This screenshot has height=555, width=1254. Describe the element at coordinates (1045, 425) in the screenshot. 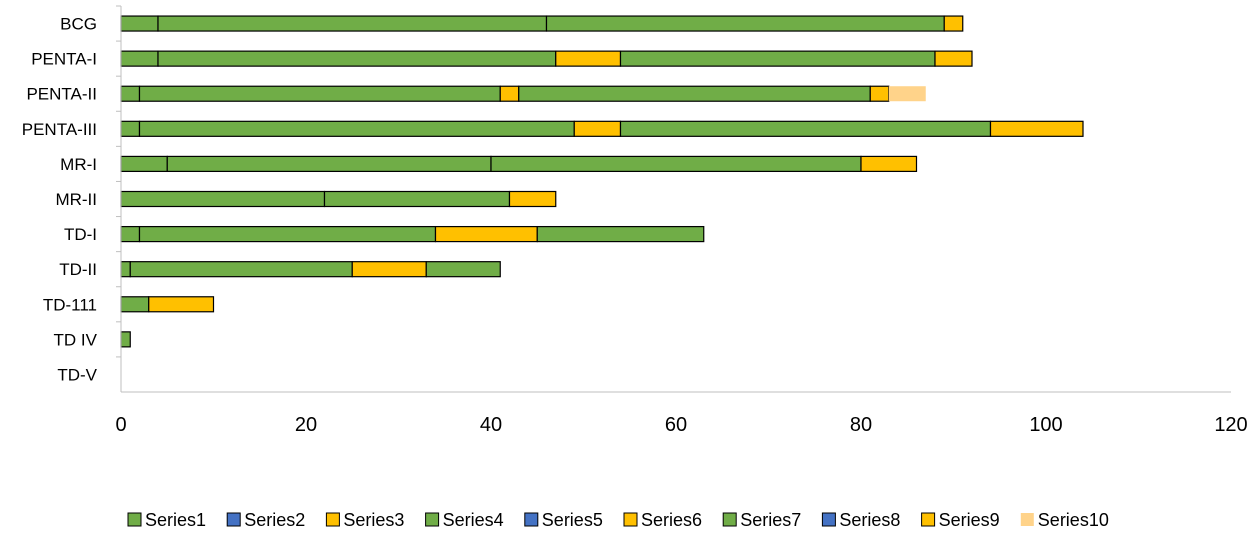

I see `x-tick-label: 100` at that location.